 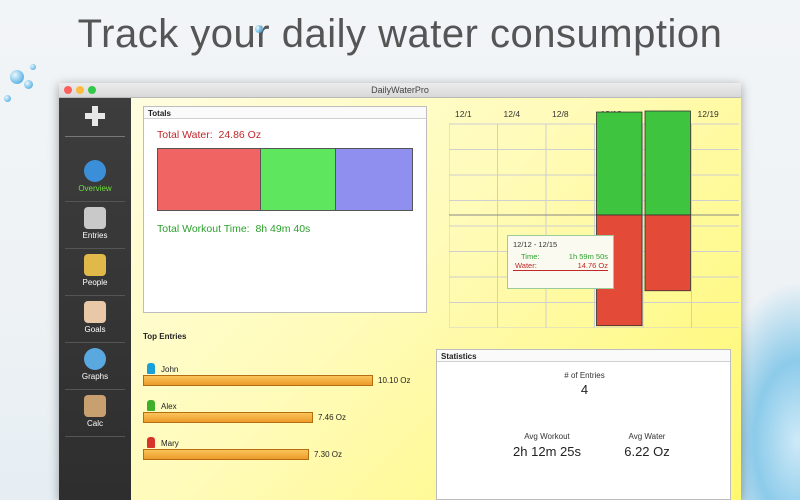 I want to click on totals-title: Totals, so click(x=285, y=113).